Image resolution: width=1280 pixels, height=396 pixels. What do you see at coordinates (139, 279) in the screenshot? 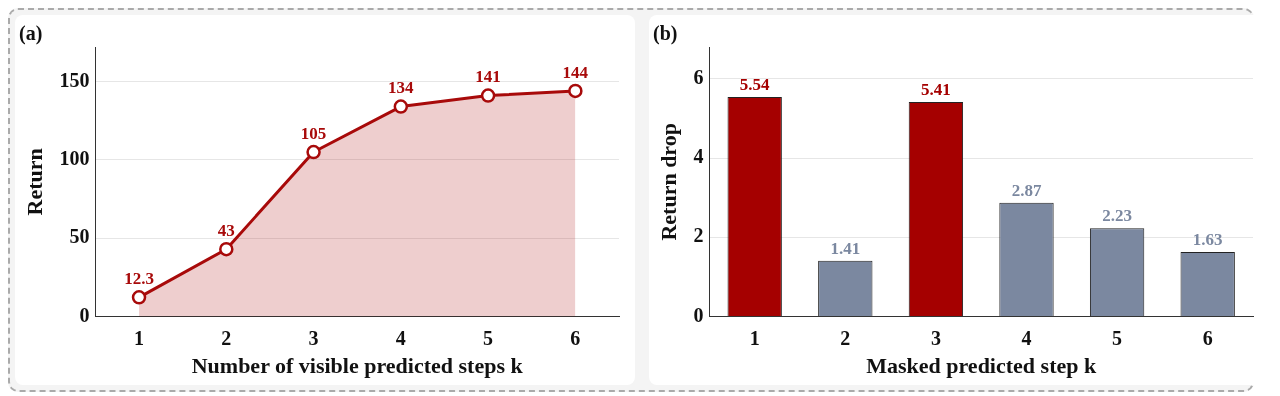
I see `data-label: 12.3` at bounding box center [139, 279].